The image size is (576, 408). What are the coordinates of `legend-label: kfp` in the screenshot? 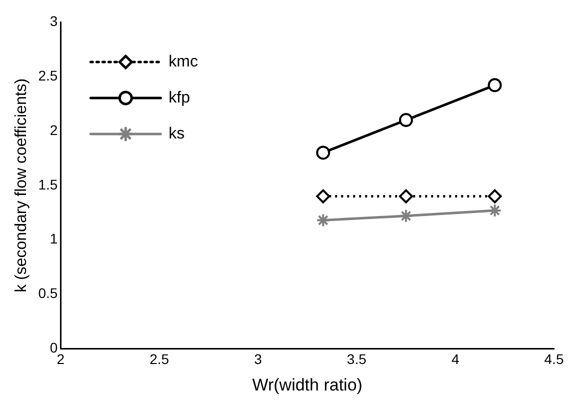 It's located at (179, 97).